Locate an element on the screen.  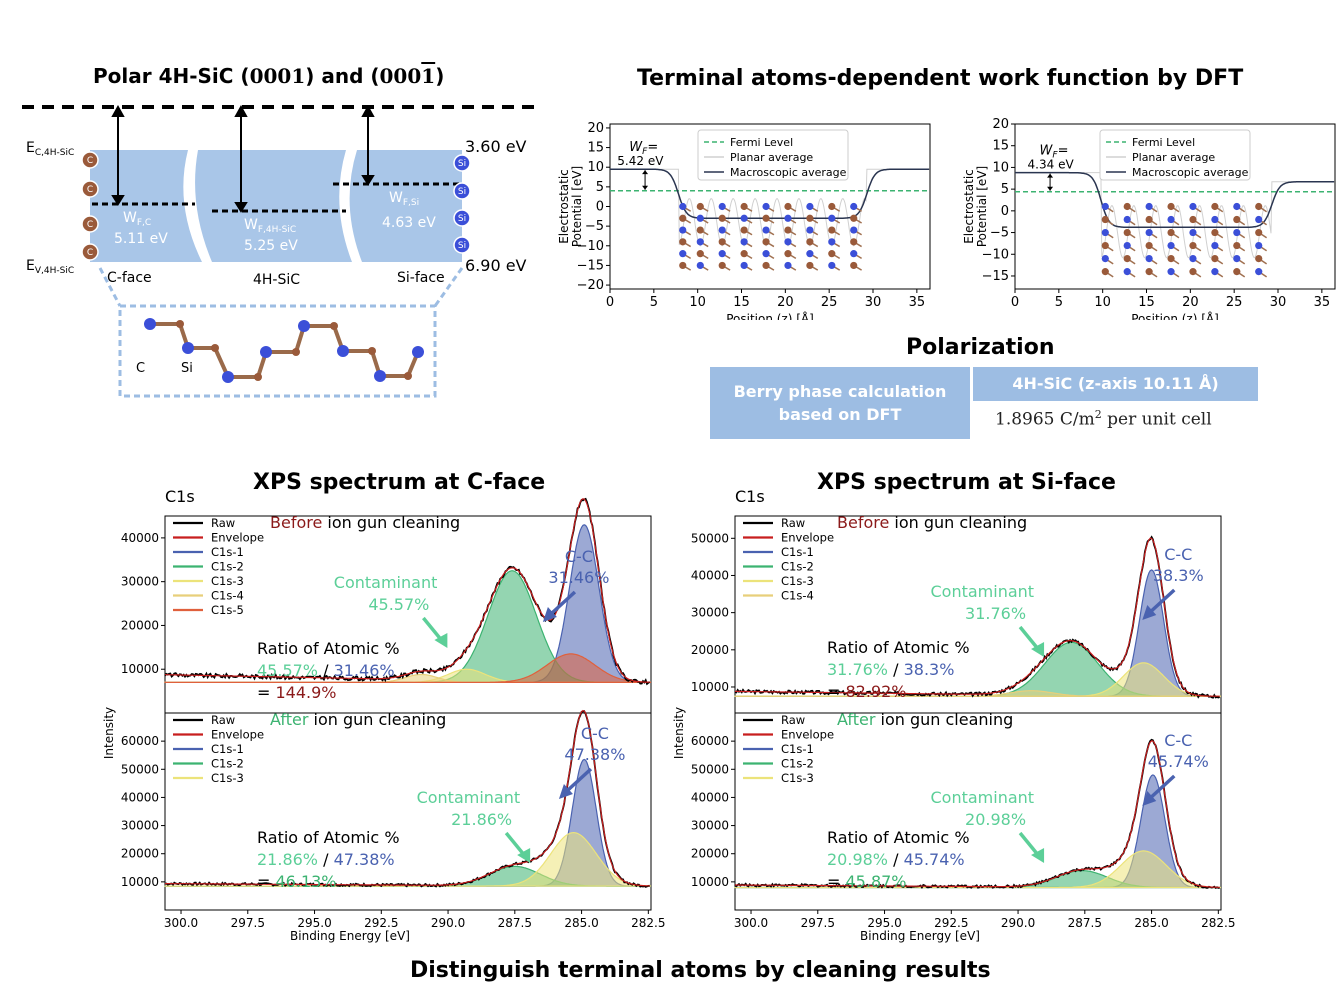
atom-si-label: Si is located at coordinates (462, 164).